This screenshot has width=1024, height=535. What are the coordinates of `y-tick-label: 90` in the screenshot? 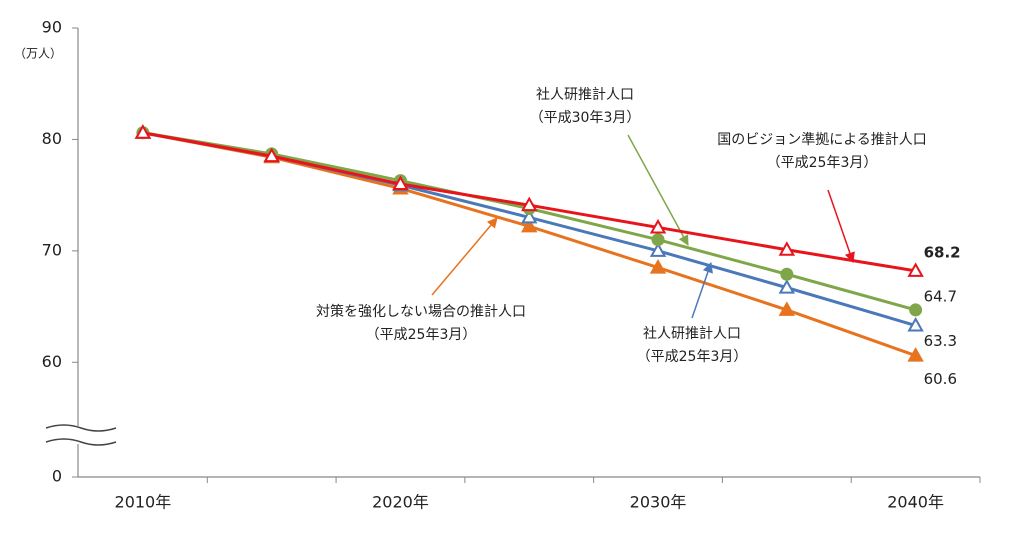 It's located at (52, 27).